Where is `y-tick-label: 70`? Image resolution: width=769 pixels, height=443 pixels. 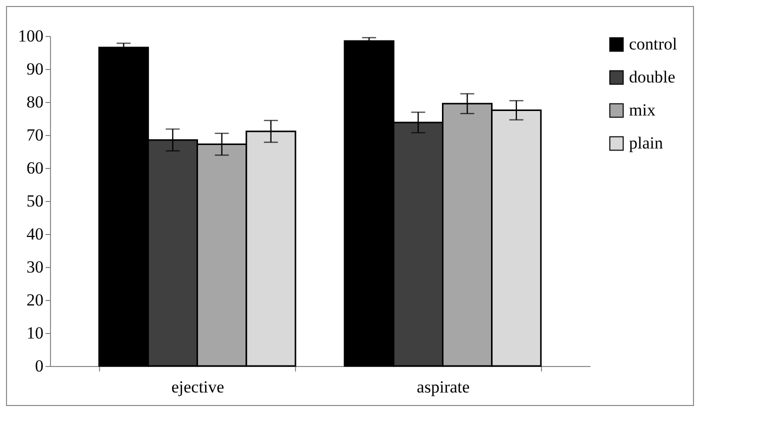 y-tick-label: 70 is located at coordinates (35, 135).